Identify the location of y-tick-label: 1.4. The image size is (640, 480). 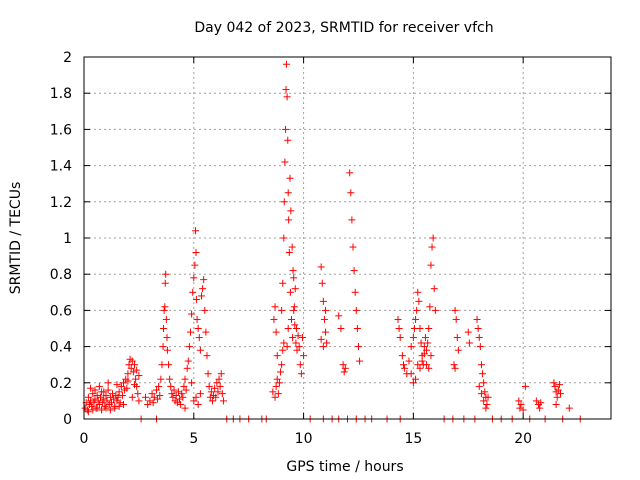
(61, 167).